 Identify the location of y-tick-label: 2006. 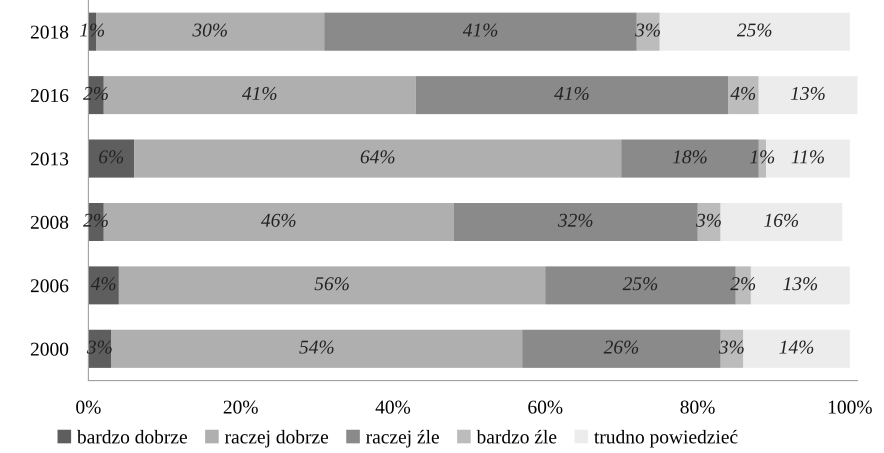
(49, 285).